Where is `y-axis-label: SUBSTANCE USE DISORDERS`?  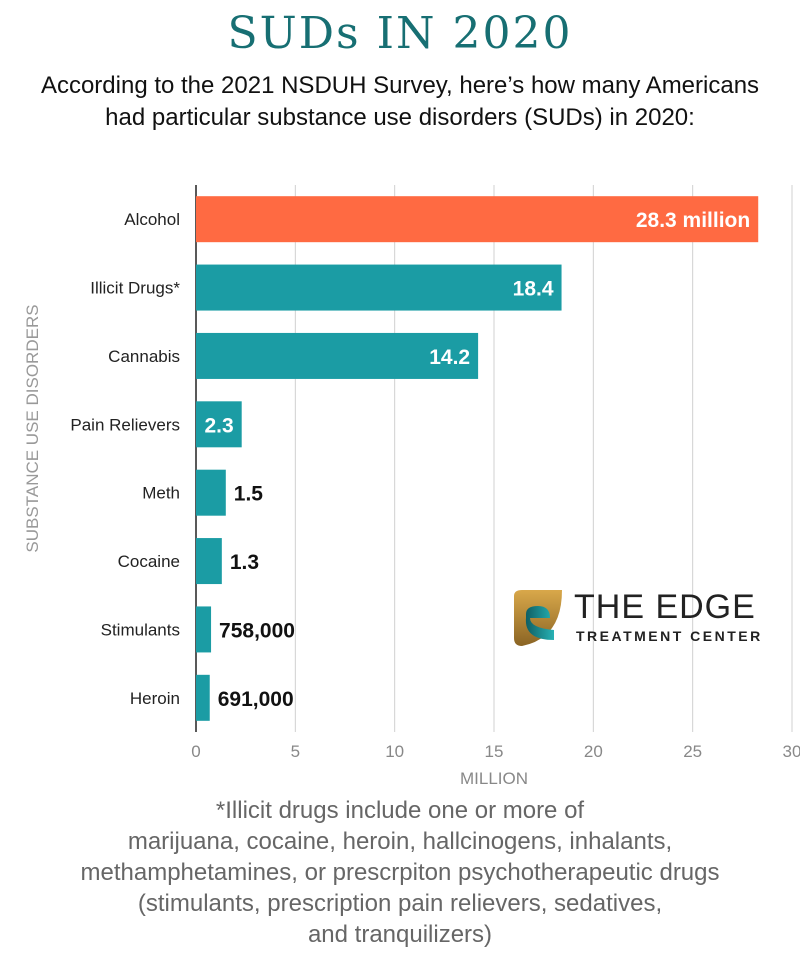 y-axis-label: SUBSTANCE USE DISORDERS is located at coordinates (32, 428).